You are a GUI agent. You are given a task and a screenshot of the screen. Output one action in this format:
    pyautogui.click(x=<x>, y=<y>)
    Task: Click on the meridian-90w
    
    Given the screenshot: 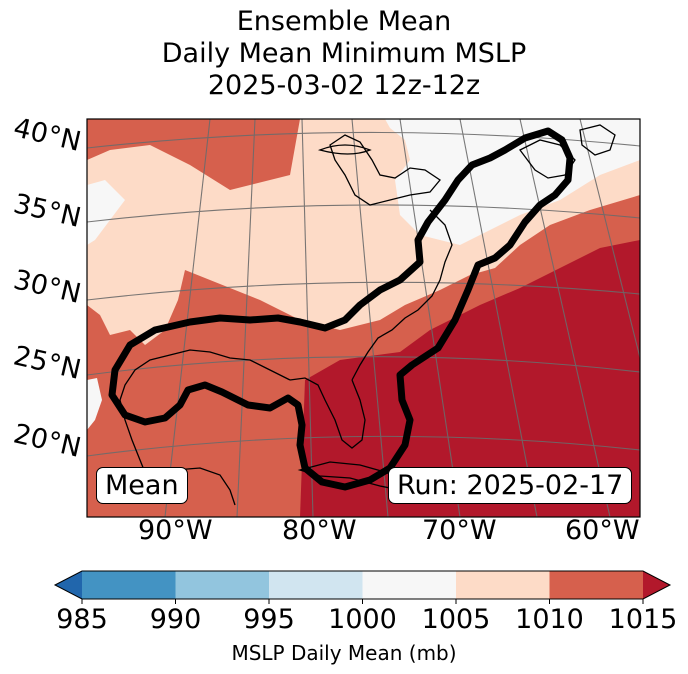 What is the action you would take?
    pyautogui.click(x=187, y=318)
    